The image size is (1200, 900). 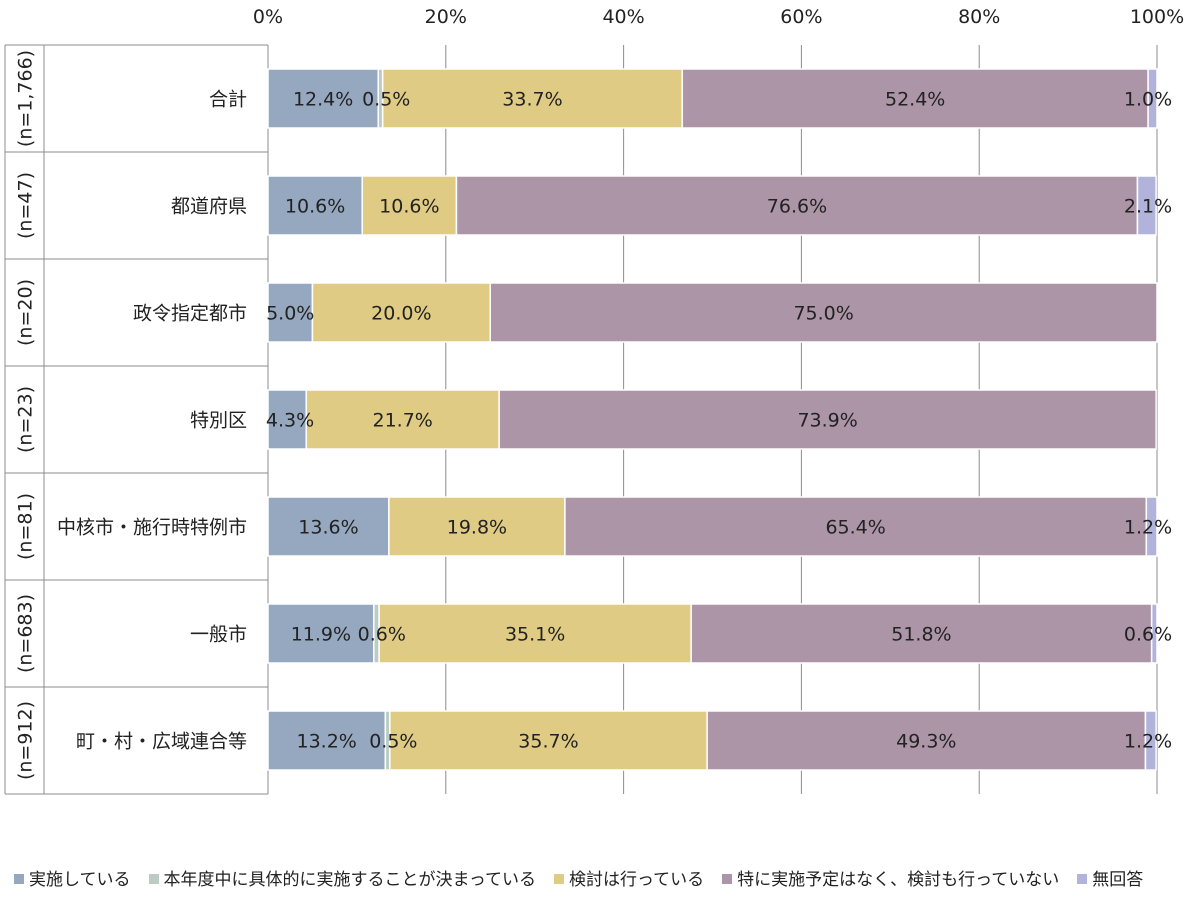 What do you see at coordinates (26, 312) in the screenshot?
I see `sample-size-label: (n=20)` at bounding box center [26, 312].